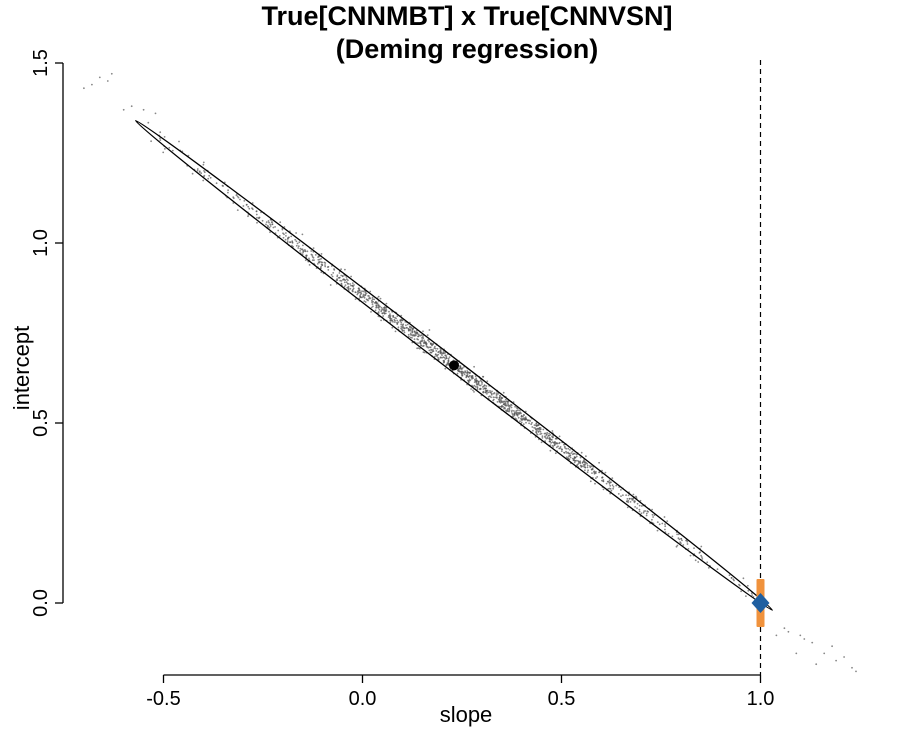 The image size is (900, 750). I want to click on chart-title: True[CNNMBT] x True[CNNVSN], so click(466, 16).